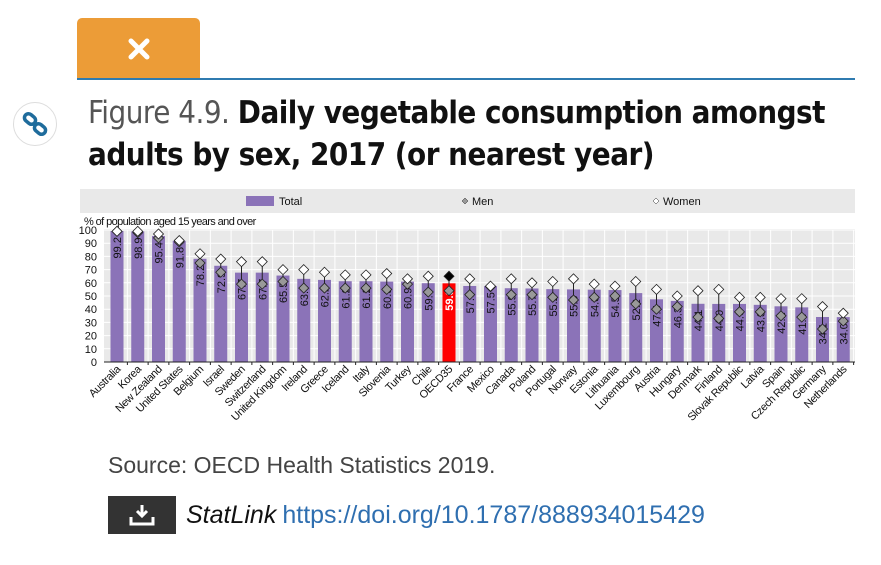  What do you see at coordinates (428, 322) in the screenshot?
I see `bar-chile` at bounding box center [428, 322].